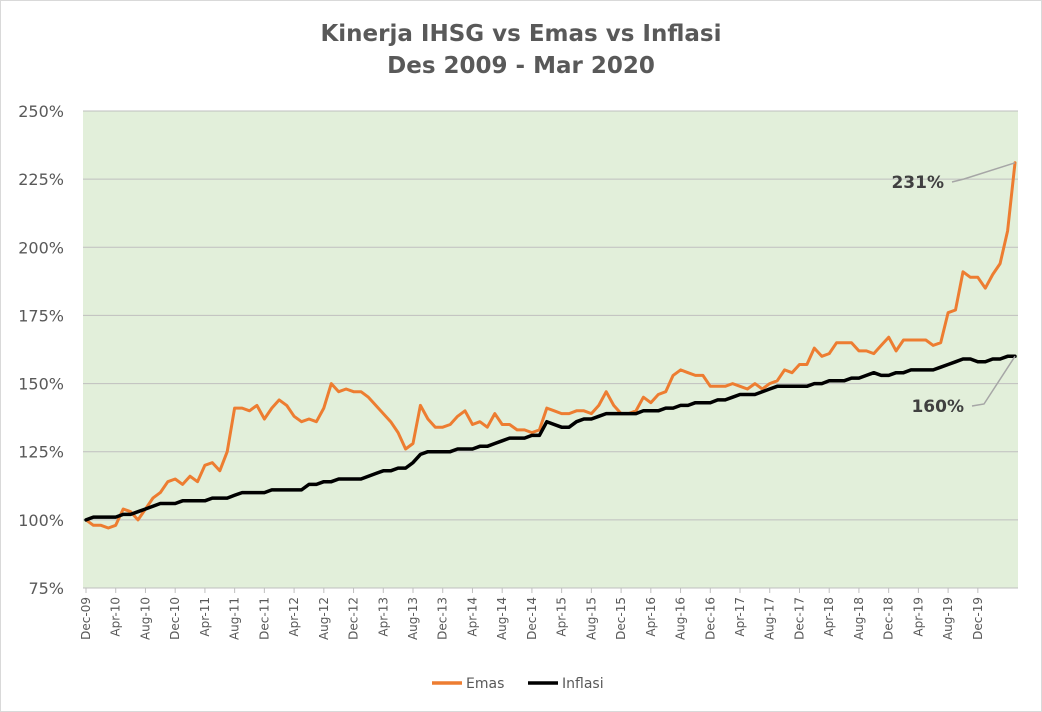 This screenshot has width=1042, height=712. Describe the element at coordinates (324, 618) in the screenshot. I see `x-tick-label: Aug-12` at that location.